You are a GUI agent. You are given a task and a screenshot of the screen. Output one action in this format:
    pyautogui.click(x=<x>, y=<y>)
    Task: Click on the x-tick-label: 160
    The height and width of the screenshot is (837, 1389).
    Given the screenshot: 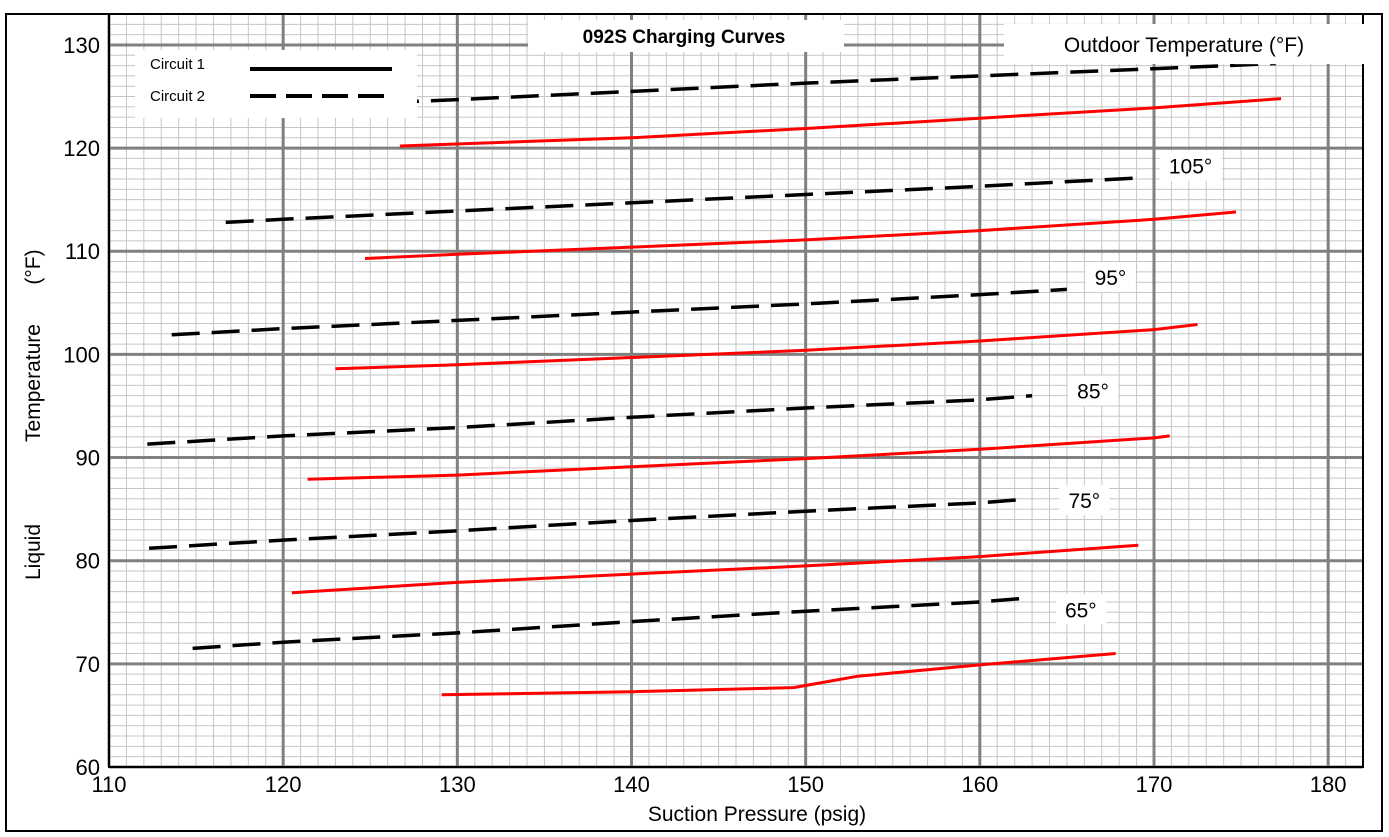 What is the action you would take?
    pyautogui.click(x=979, y=784)
    